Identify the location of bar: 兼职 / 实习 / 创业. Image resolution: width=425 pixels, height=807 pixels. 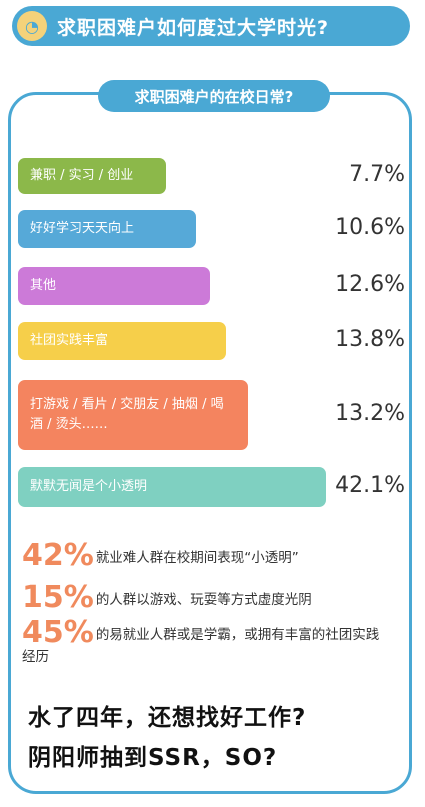
(92, 176).